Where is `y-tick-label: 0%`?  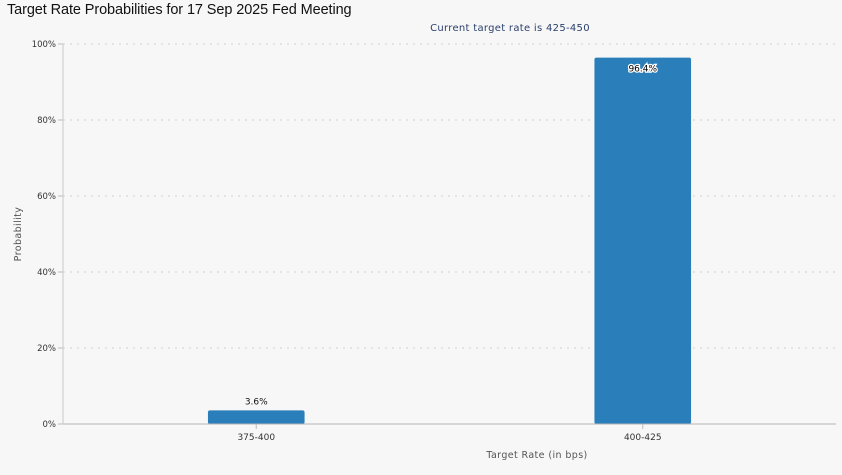 y-tick-label: 0% is located at coordinates (50, 425).